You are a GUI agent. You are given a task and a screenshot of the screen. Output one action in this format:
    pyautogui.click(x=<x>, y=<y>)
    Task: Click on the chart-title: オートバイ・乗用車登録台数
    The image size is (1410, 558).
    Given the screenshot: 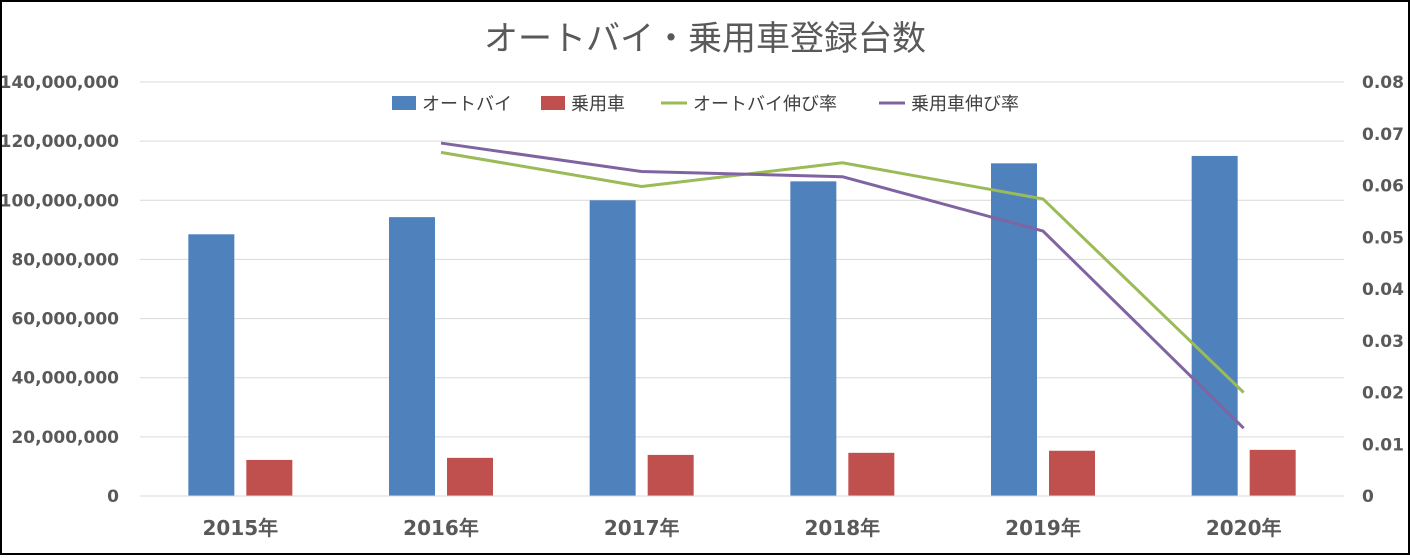 What is the action you would take?
    pyautogui.click(x=705, y=39)
    